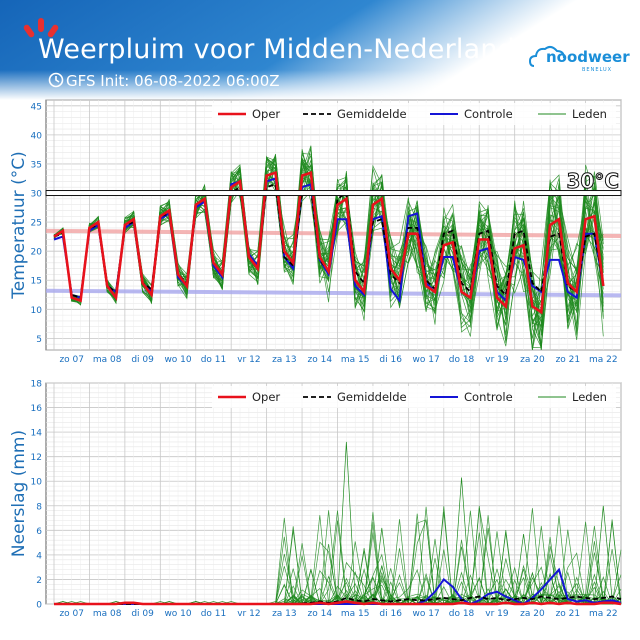 This screenshot has width=640, height=640. Describe the element at coordinates (39, 532) in the screenshot. I see `y-tick-label: 6` at that location.